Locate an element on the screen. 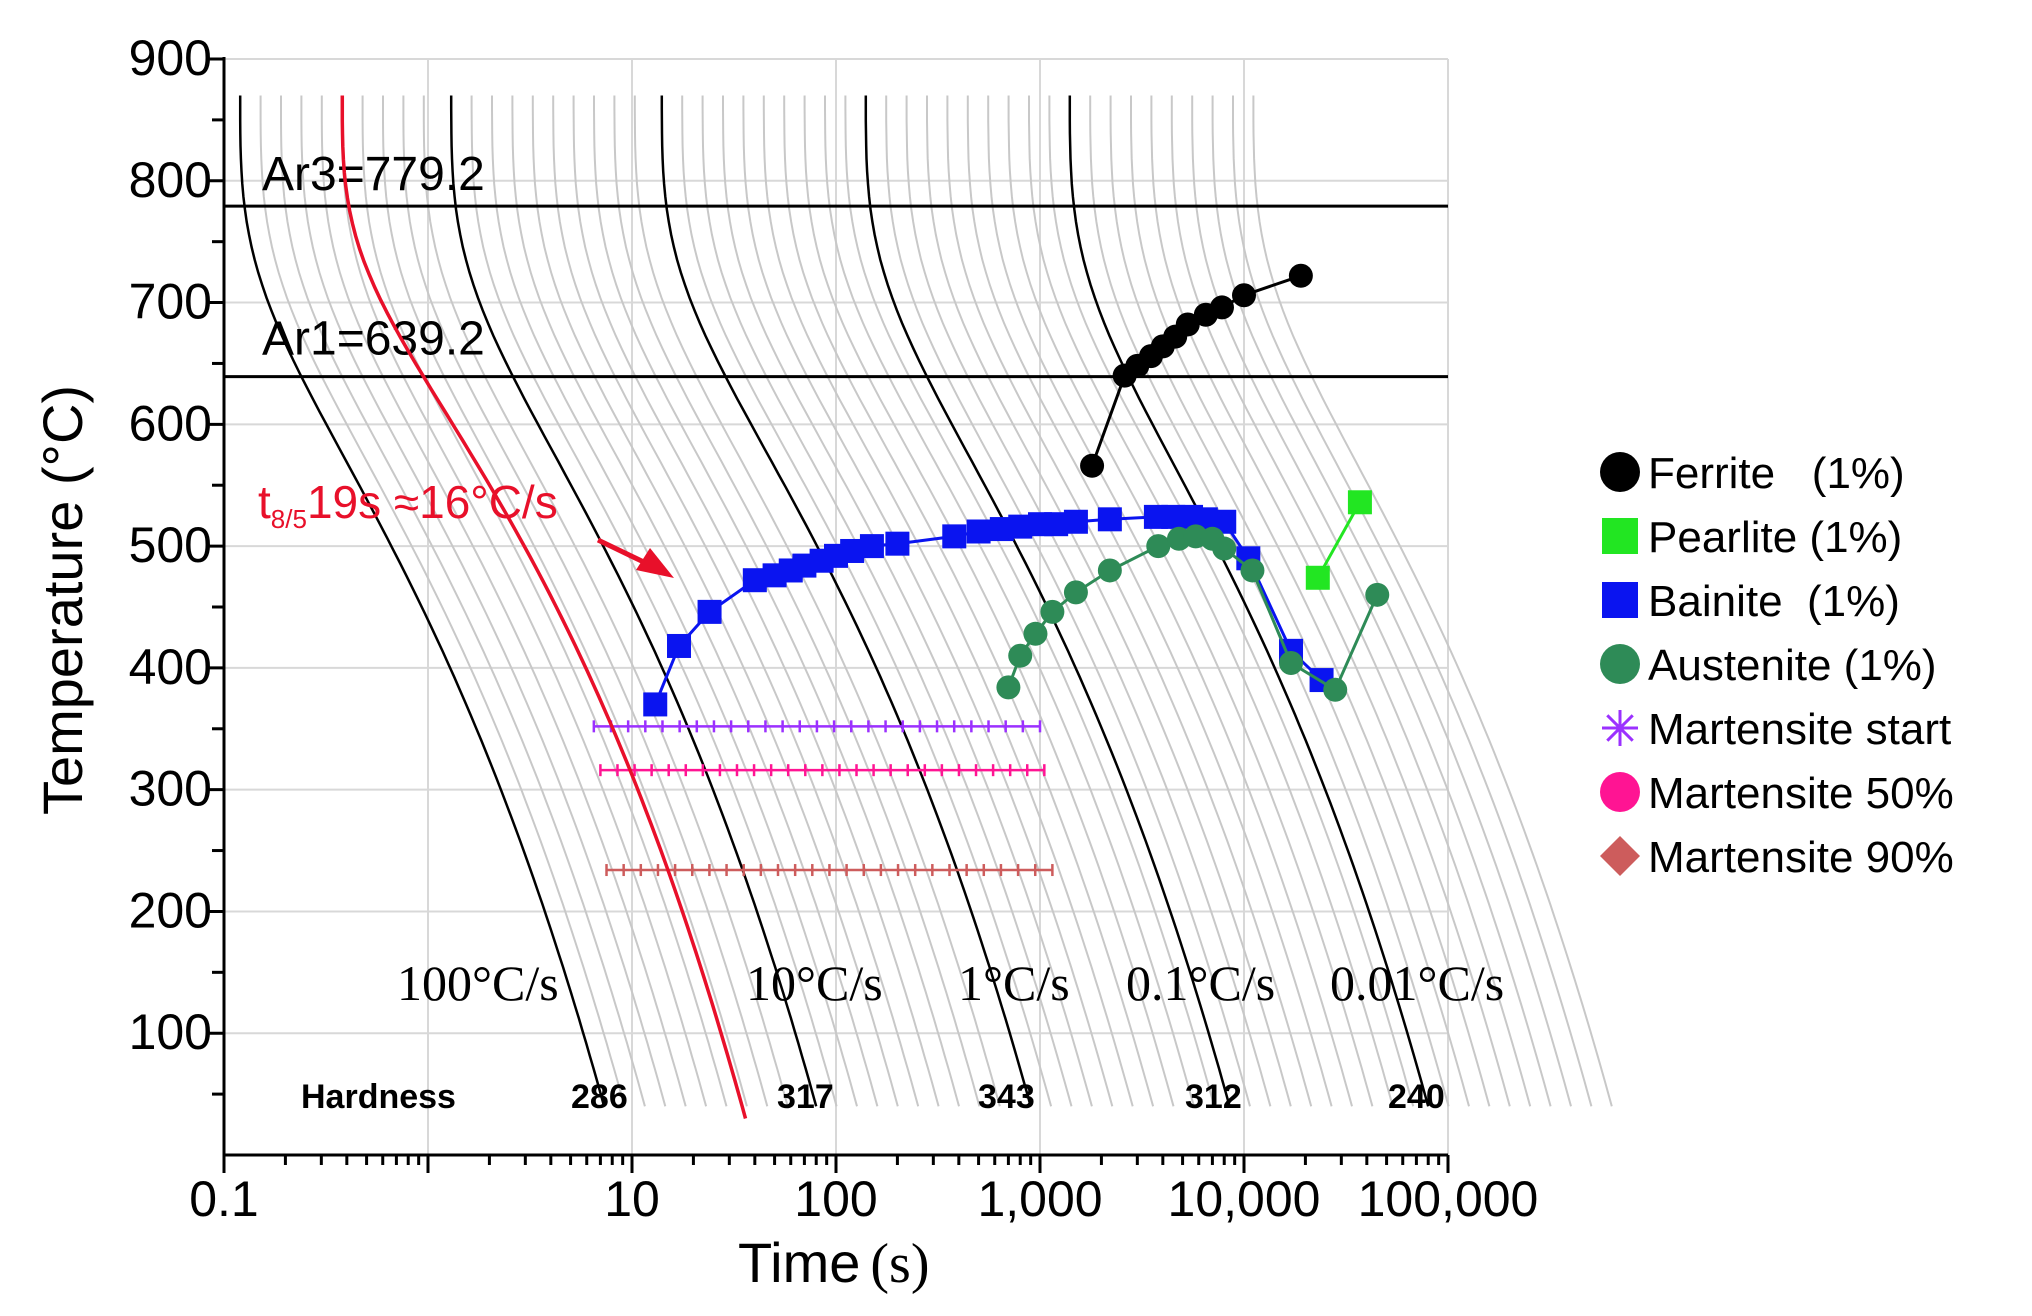  ar1-label: Ar1=639.2 is located at coordinates (373, 339).